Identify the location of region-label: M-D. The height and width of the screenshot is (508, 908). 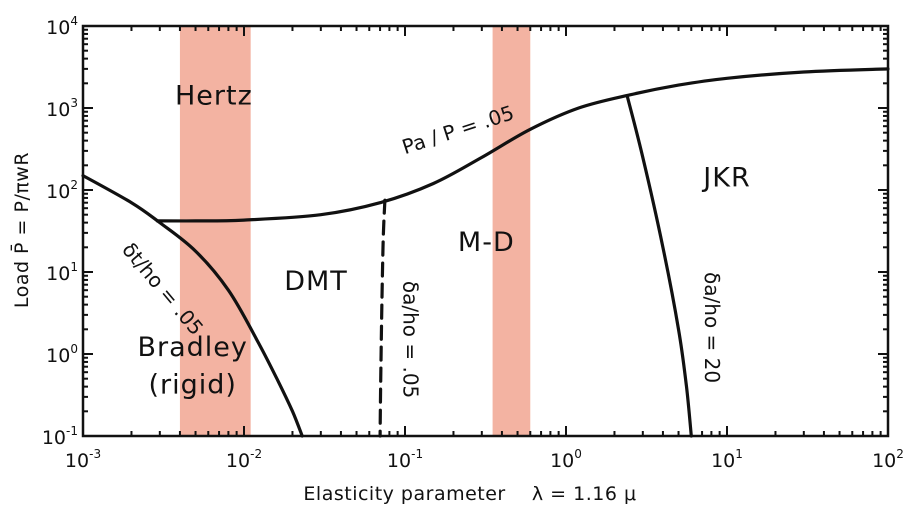
(486, 242).